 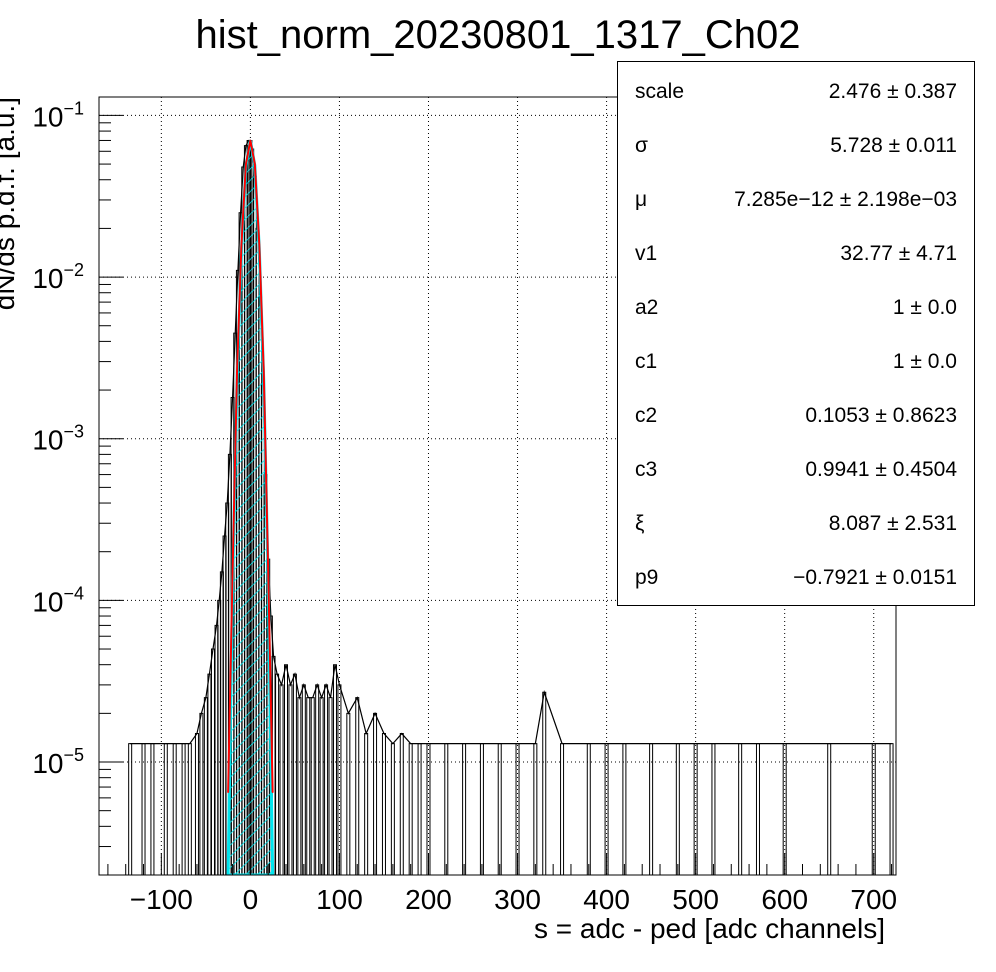 What do you see at coordinates (10, 203) in the screenshot?
I see `y-axis-label: dN/ds p.d.f. [a.u.]` at bounding box center [10, 203].